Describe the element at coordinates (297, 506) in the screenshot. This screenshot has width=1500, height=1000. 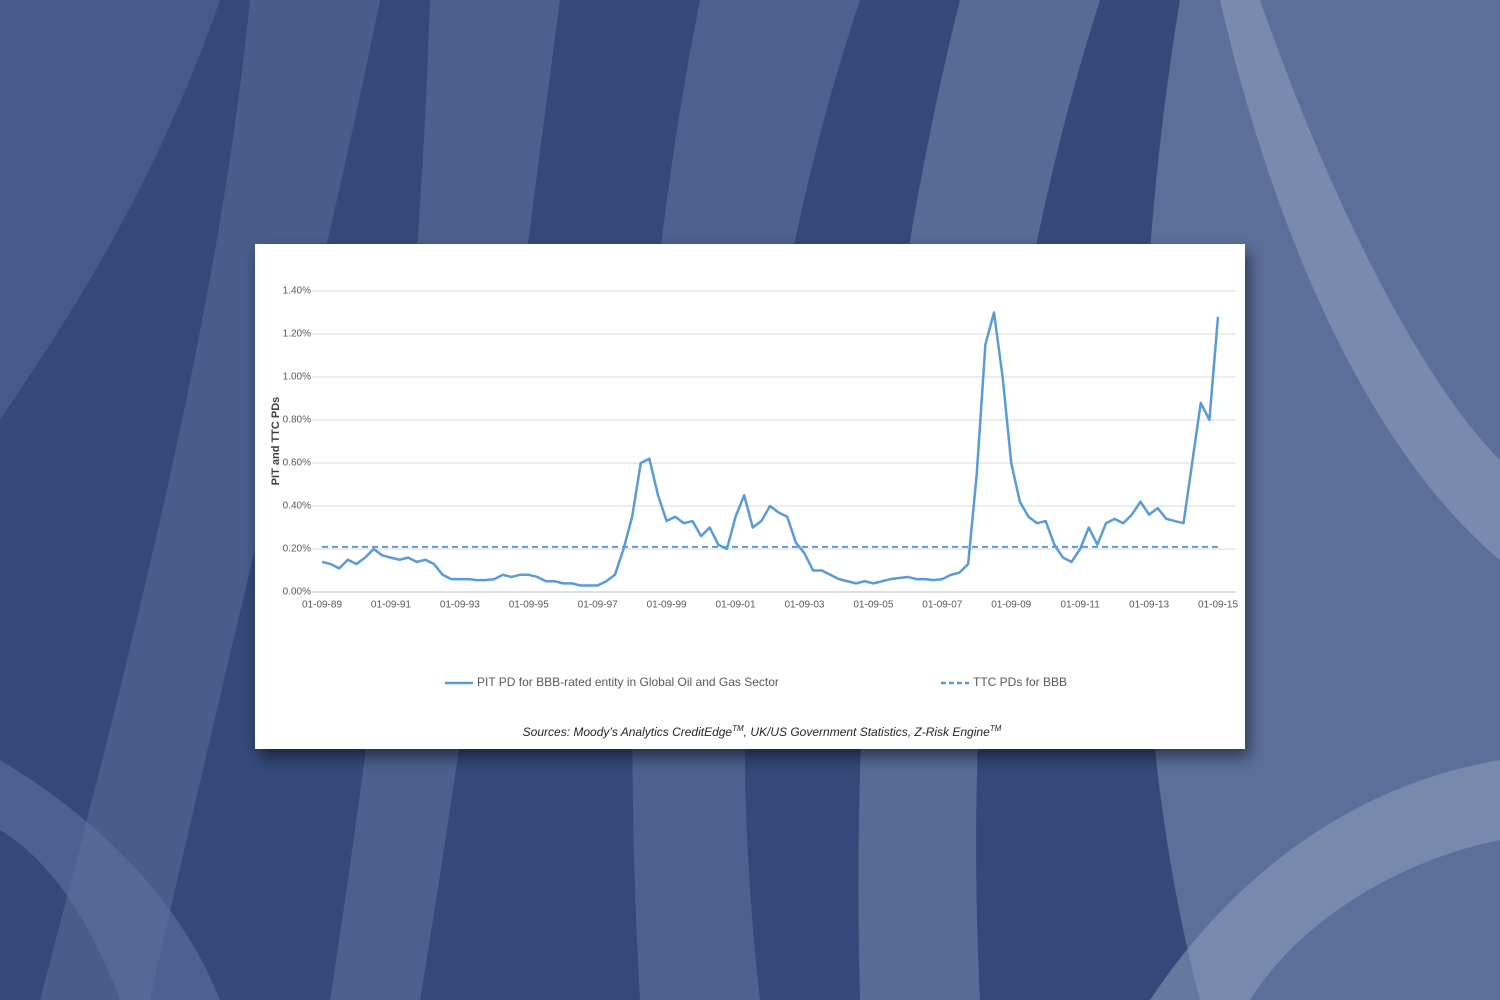
I see `y-tick-label: 0.40%` at that location.